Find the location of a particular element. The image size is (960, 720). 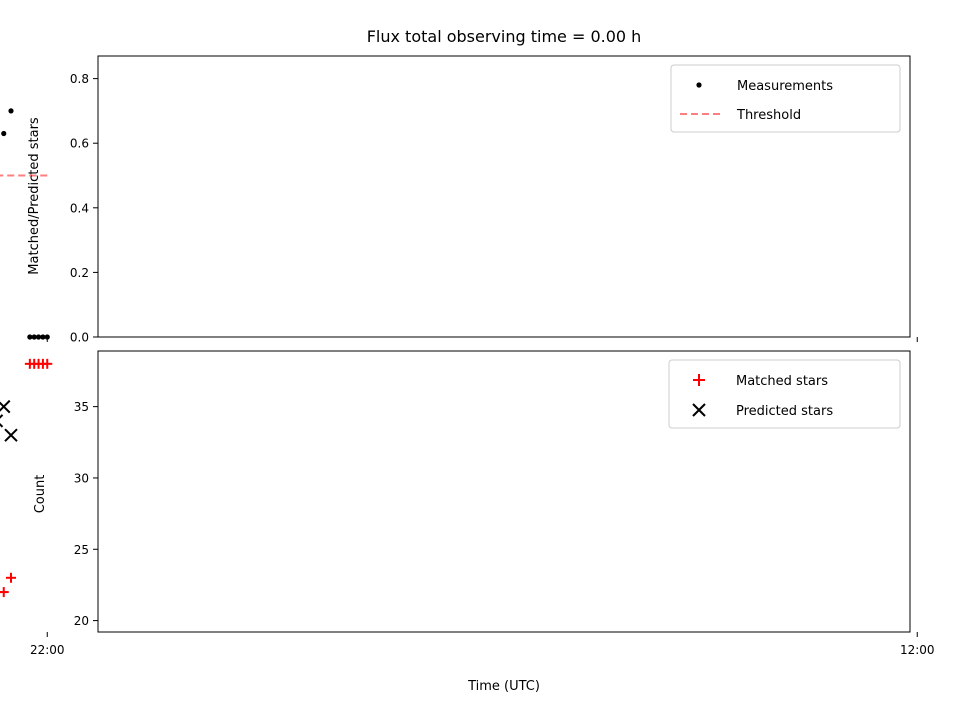

top-legend: Measurements Threshold is located at coordinates (785, 98).